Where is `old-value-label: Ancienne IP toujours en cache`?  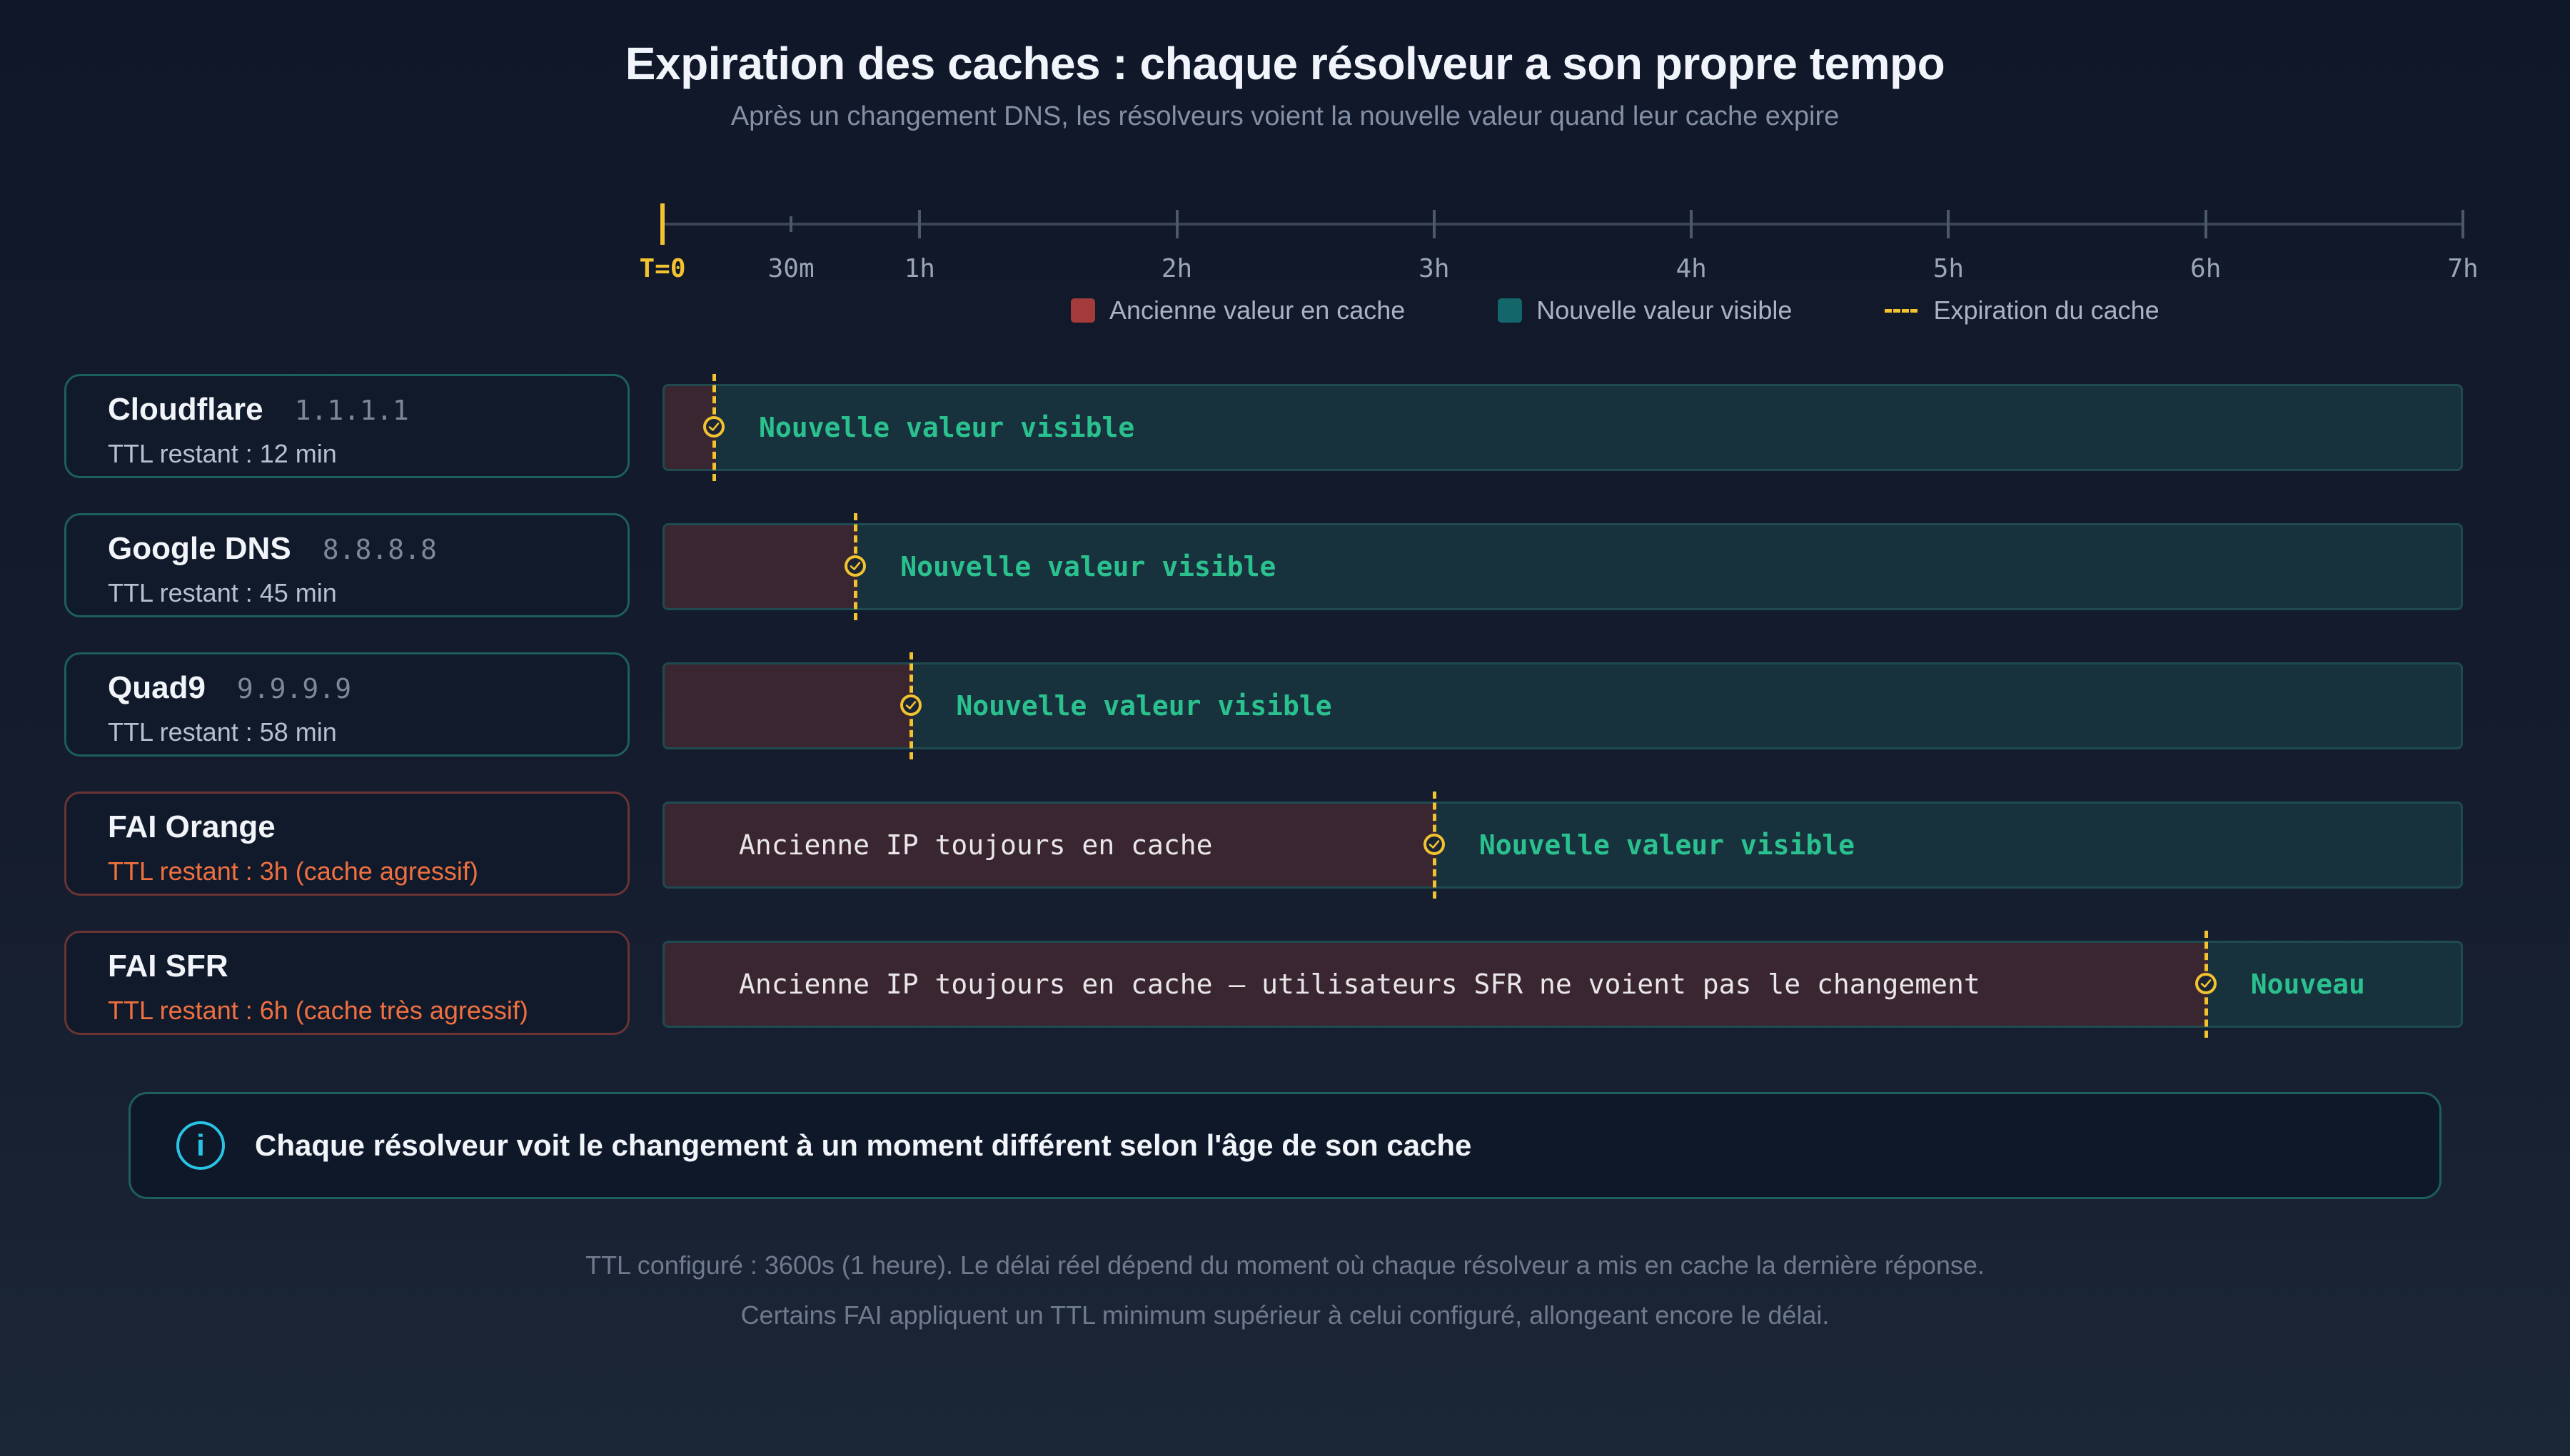
old-value-label: Ancienne IP toujours en cache is located at coordinates (976, 845).